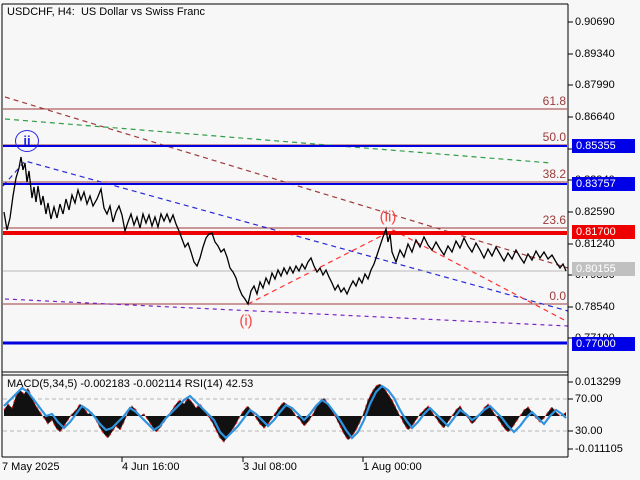 The width and height of the screenshot is (640, 480). I want to click on price-tick-label: 0.82590, so click(595, 212).